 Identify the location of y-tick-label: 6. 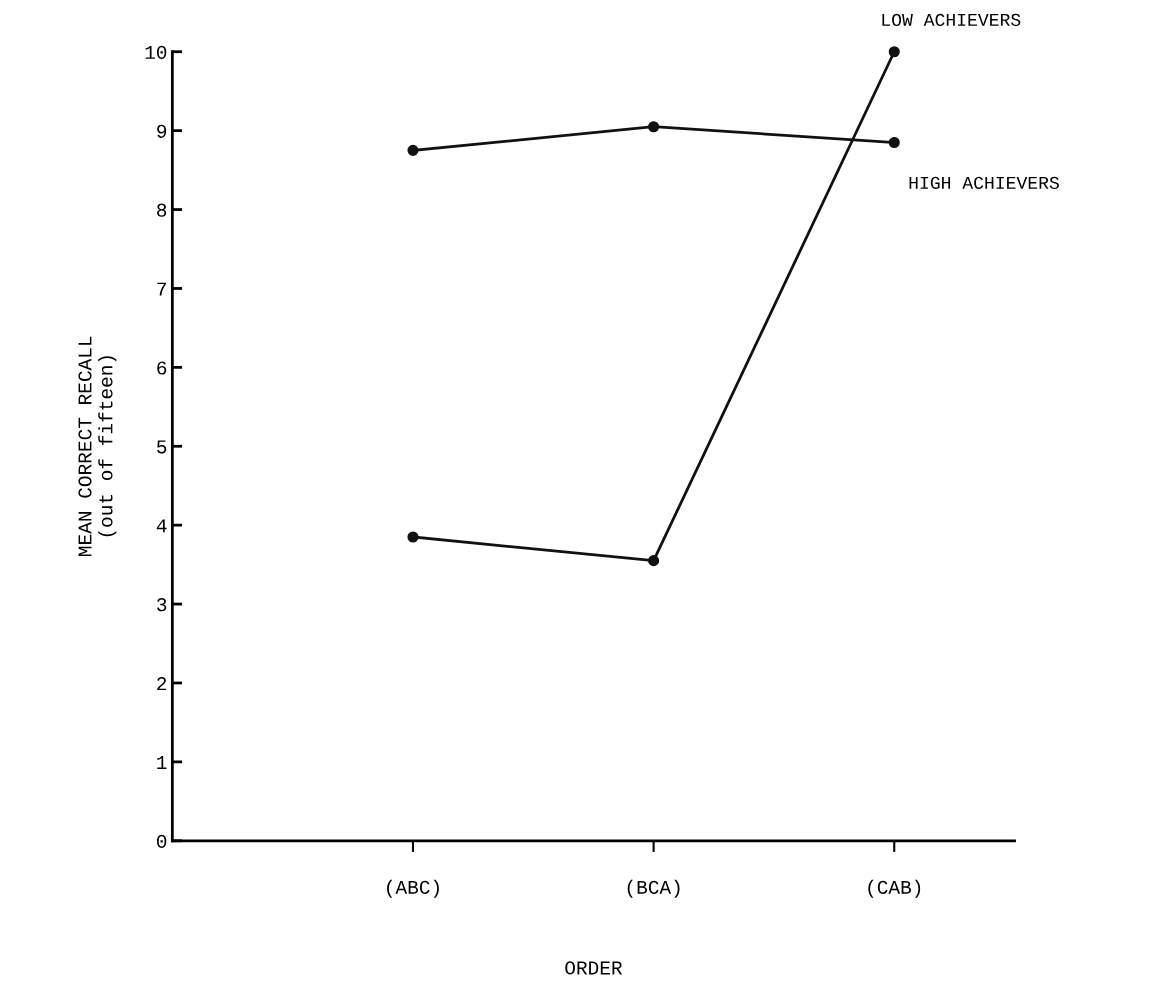
(162, 368).